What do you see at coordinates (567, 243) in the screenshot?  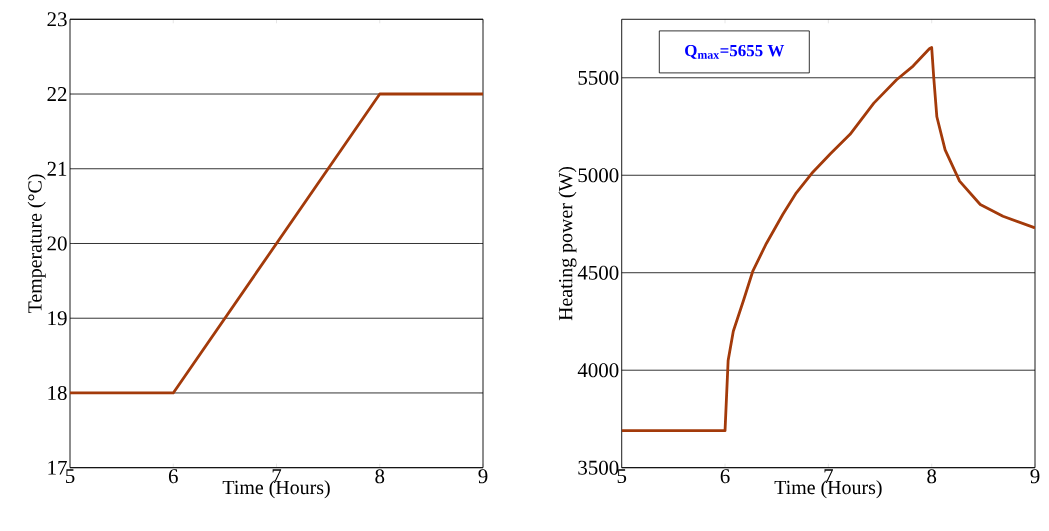 I see `y-axis-title: Heating power (W)` at bounding box center [567, 243].